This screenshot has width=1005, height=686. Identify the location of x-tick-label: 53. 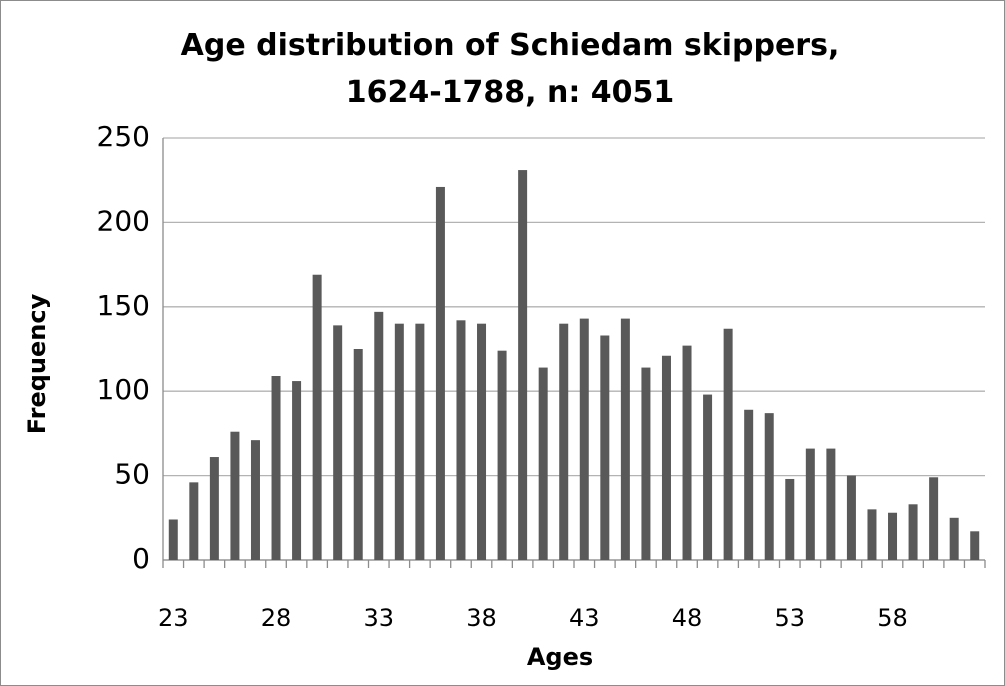
(790, 618).